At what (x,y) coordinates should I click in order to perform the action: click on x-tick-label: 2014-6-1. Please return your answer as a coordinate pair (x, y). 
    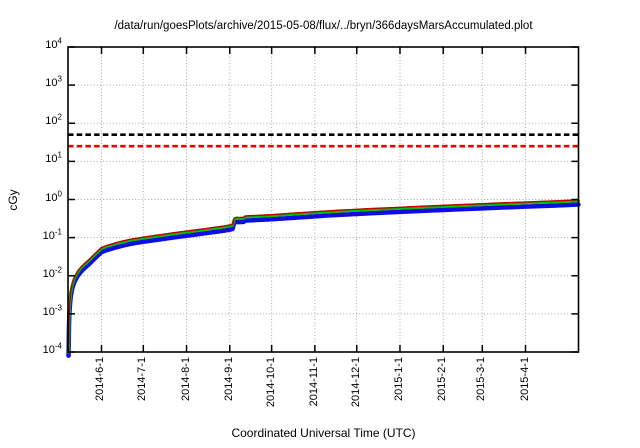
    Looking at the image, I should click on (100, 379).